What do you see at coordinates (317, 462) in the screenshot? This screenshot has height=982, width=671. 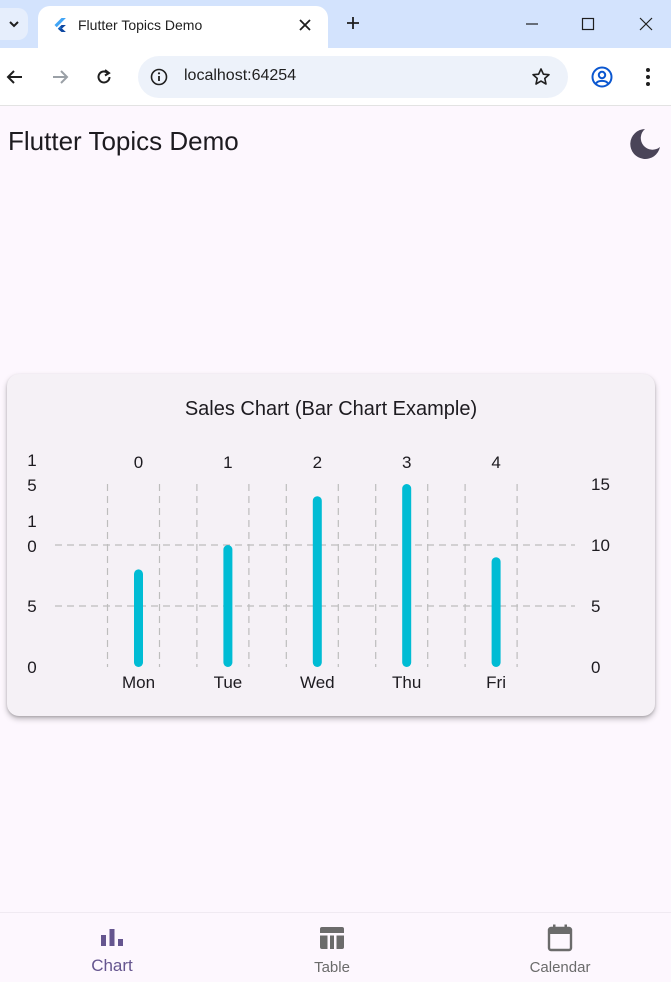 I see `top-axis-label: 2` at bounding box center [317, 462].